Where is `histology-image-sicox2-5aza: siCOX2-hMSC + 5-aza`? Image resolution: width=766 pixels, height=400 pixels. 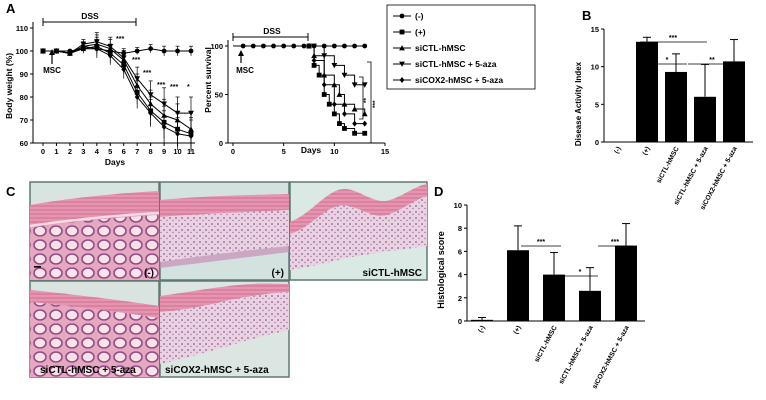
histology-image-sicox2-5aza: siCOX2-hMSC + 5-aza is located at coordinates (224, 329).